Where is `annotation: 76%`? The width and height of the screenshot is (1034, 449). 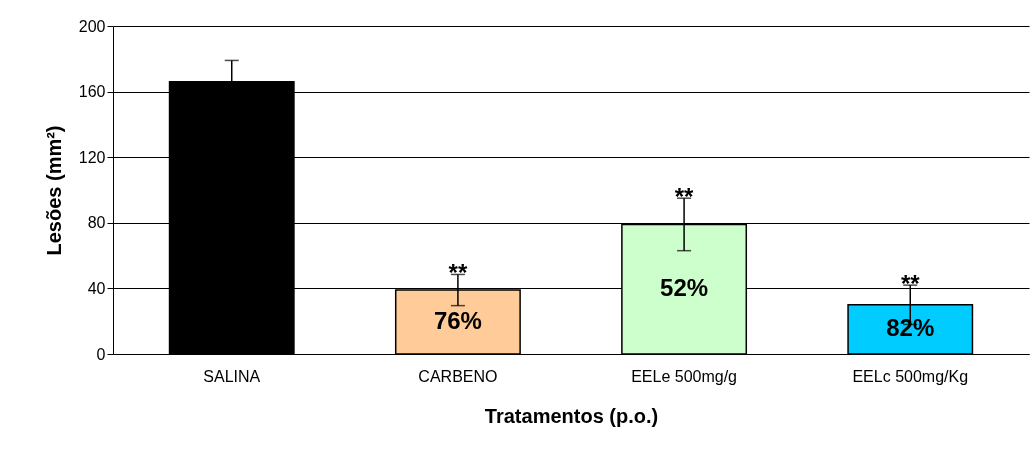
annotation: 76% is located at coordinates (457, 321).